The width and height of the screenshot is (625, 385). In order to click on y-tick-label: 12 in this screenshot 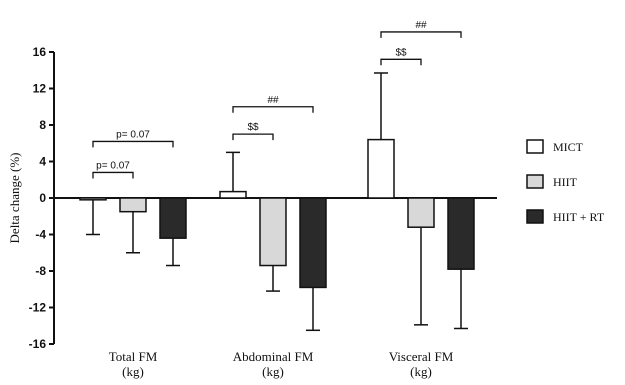, I will do `click(40, 89)`.